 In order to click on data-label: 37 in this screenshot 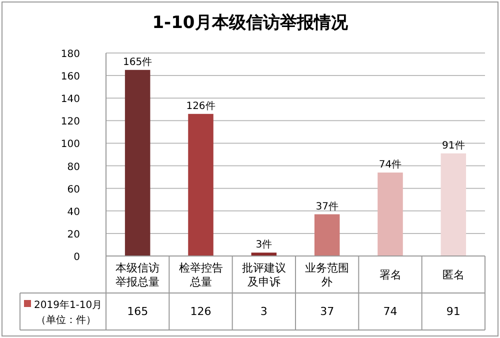, I will do `click(327, 311)`.